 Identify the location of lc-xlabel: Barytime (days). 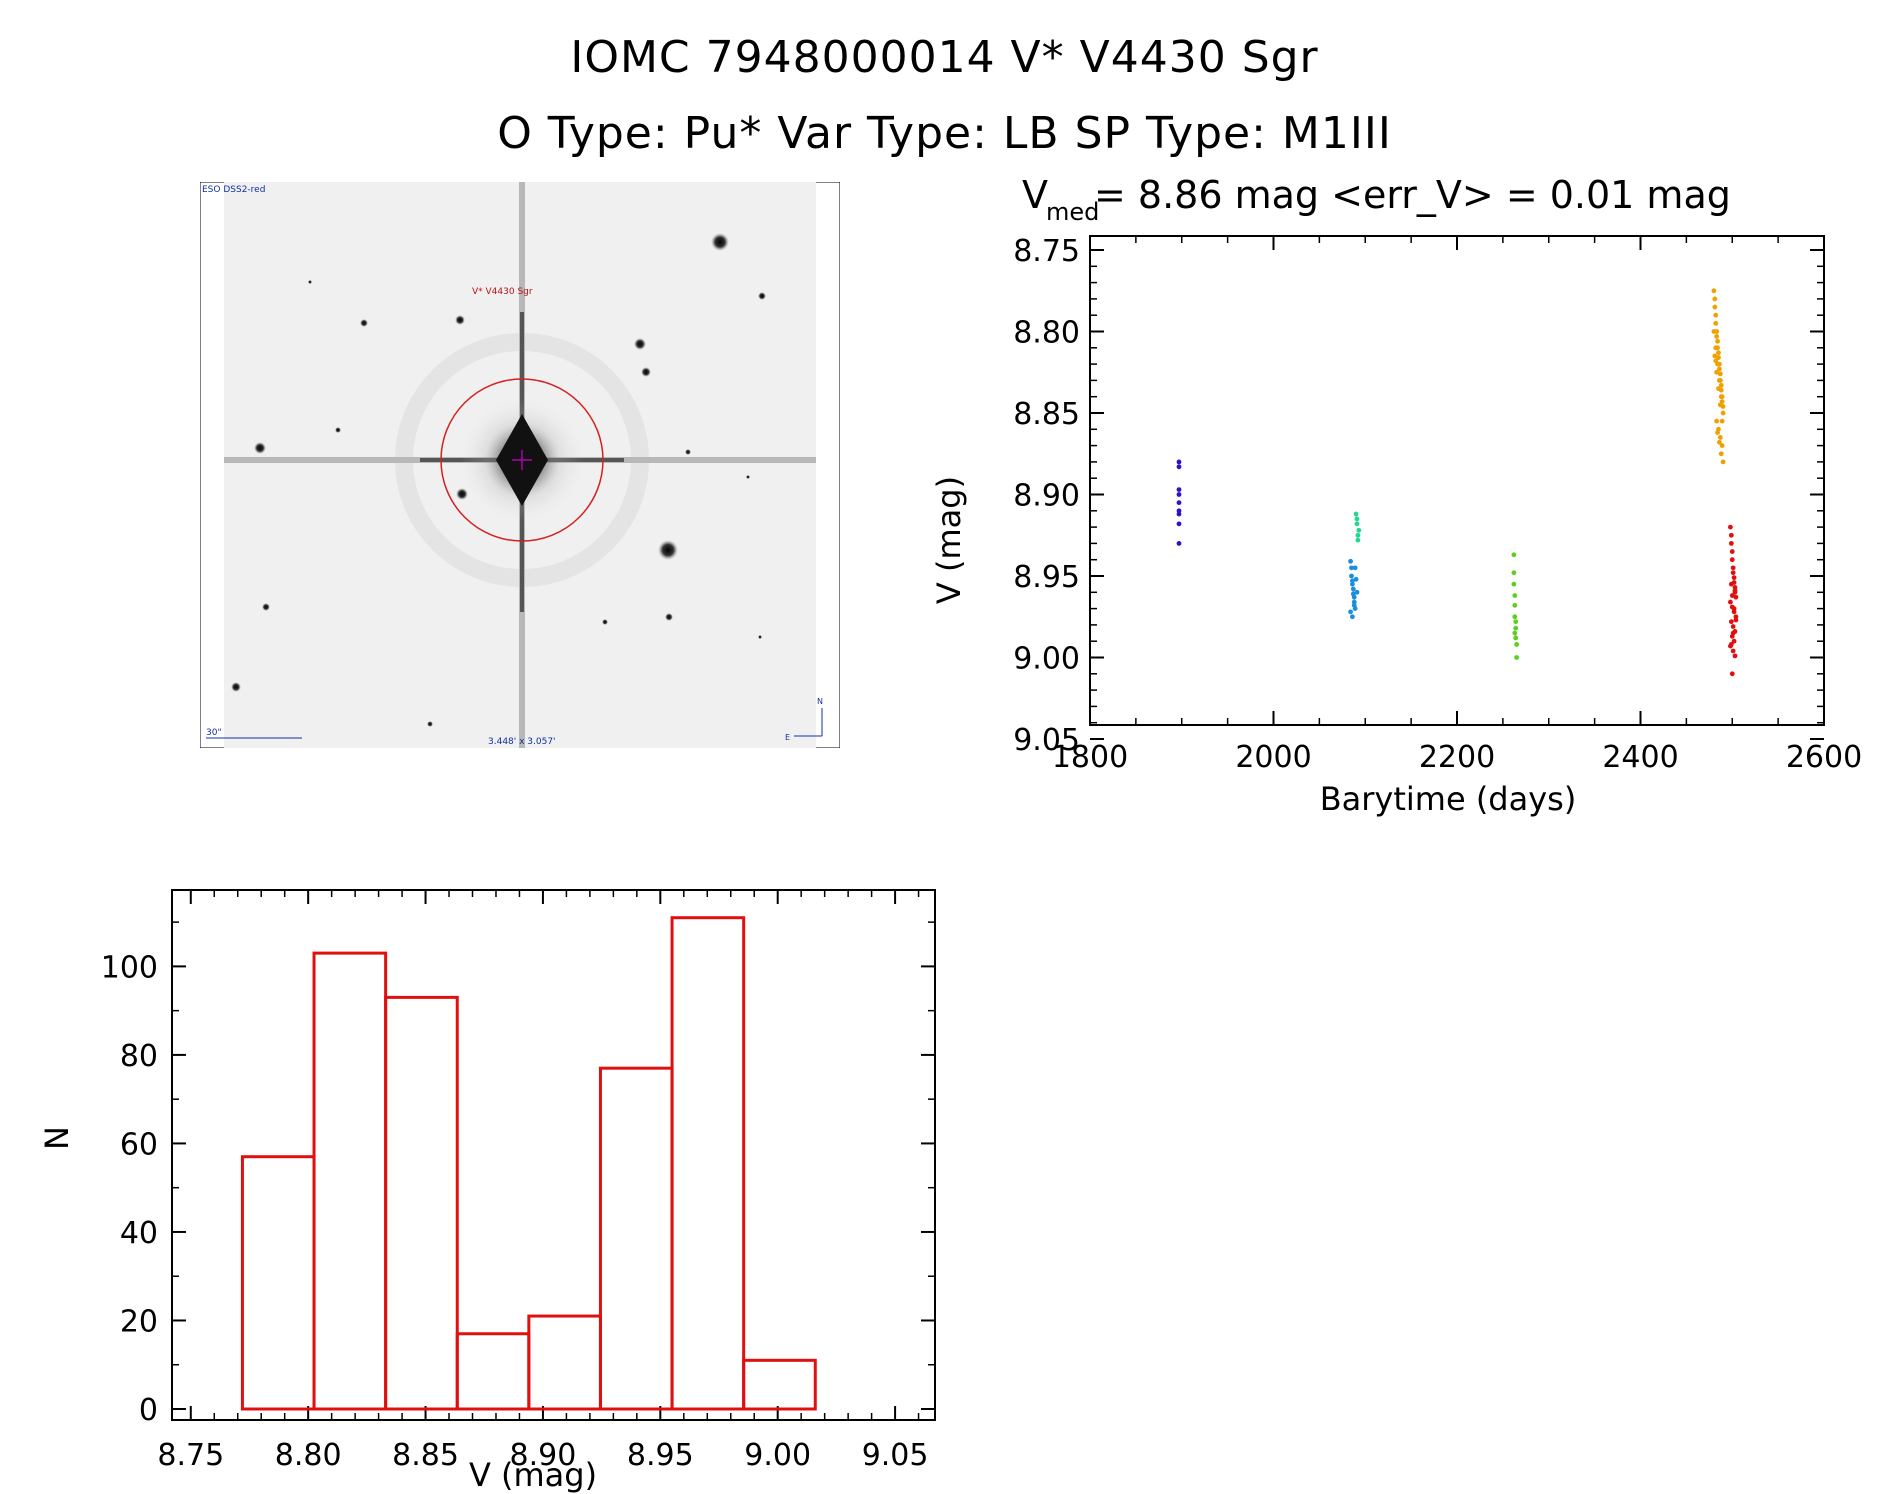
(1448, 799).